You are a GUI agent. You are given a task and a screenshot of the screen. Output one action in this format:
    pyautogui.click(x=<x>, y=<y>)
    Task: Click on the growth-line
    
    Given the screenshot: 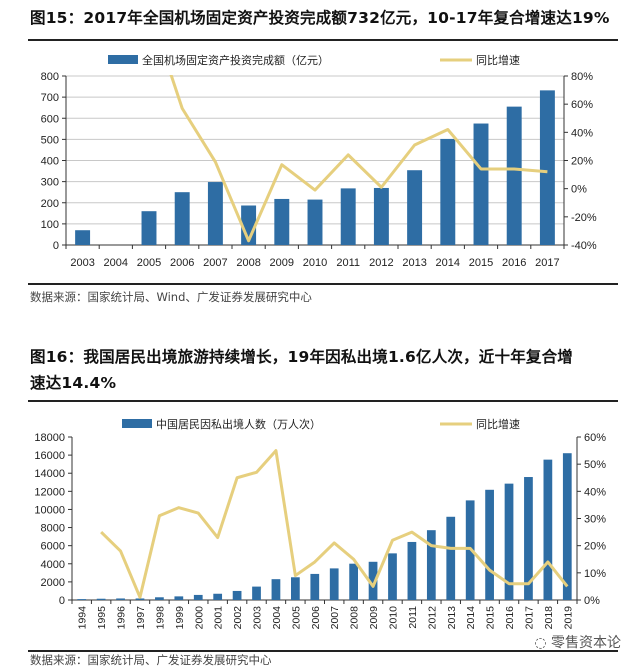 What is the action you would take?
    pyautogui.click(x=358, y=159)
    